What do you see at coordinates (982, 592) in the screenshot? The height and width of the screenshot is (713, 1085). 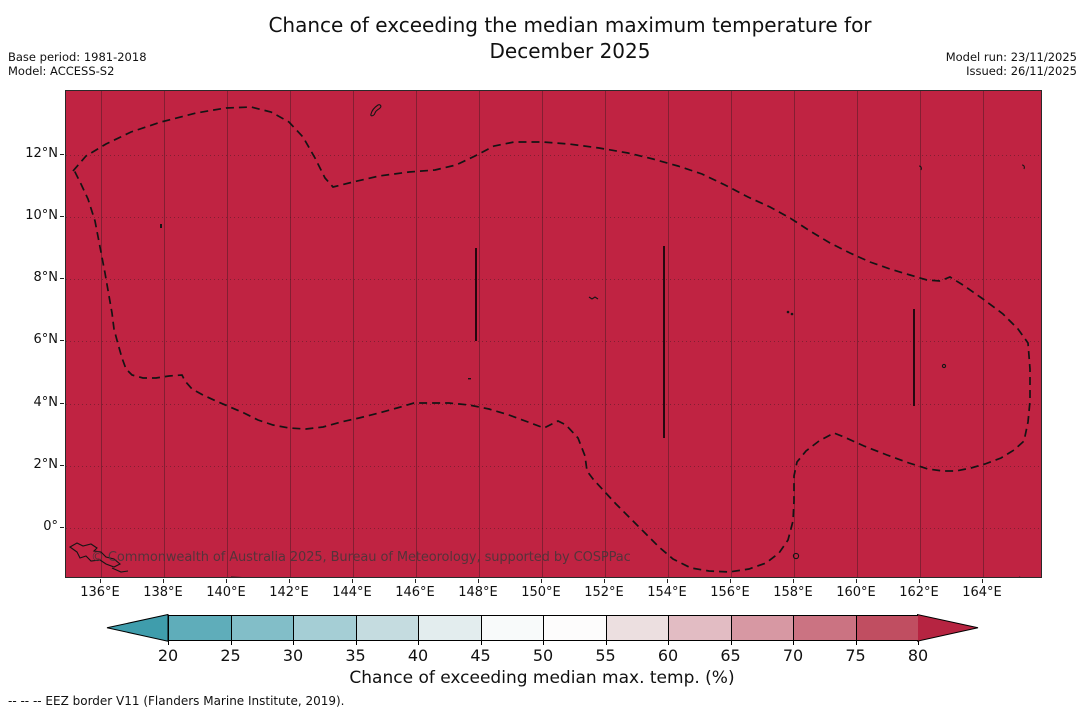 I see `x-axis-tick-label: 164°E` at bounding box center [982, 592].